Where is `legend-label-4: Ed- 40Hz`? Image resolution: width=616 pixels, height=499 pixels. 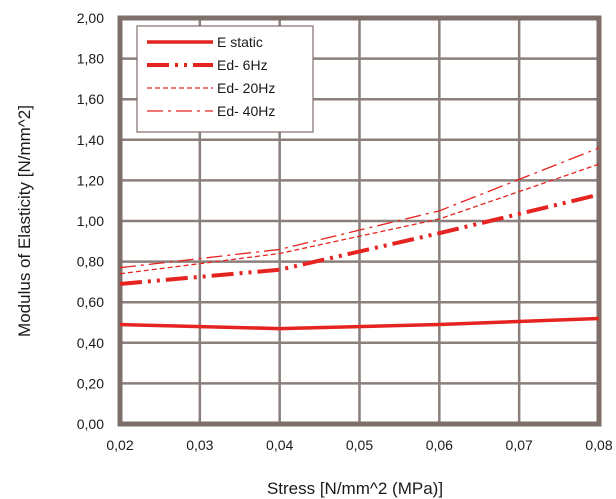 legend-label-4: Ed- 40Hz is located at coordinates (246, 111).